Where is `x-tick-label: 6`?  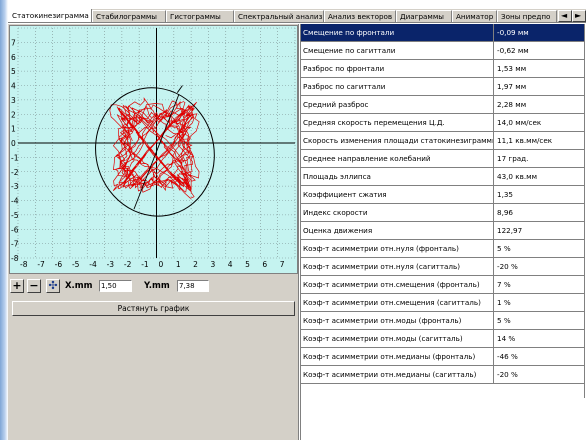
x-tick-label: 6 is located at coordinates (264, 264).